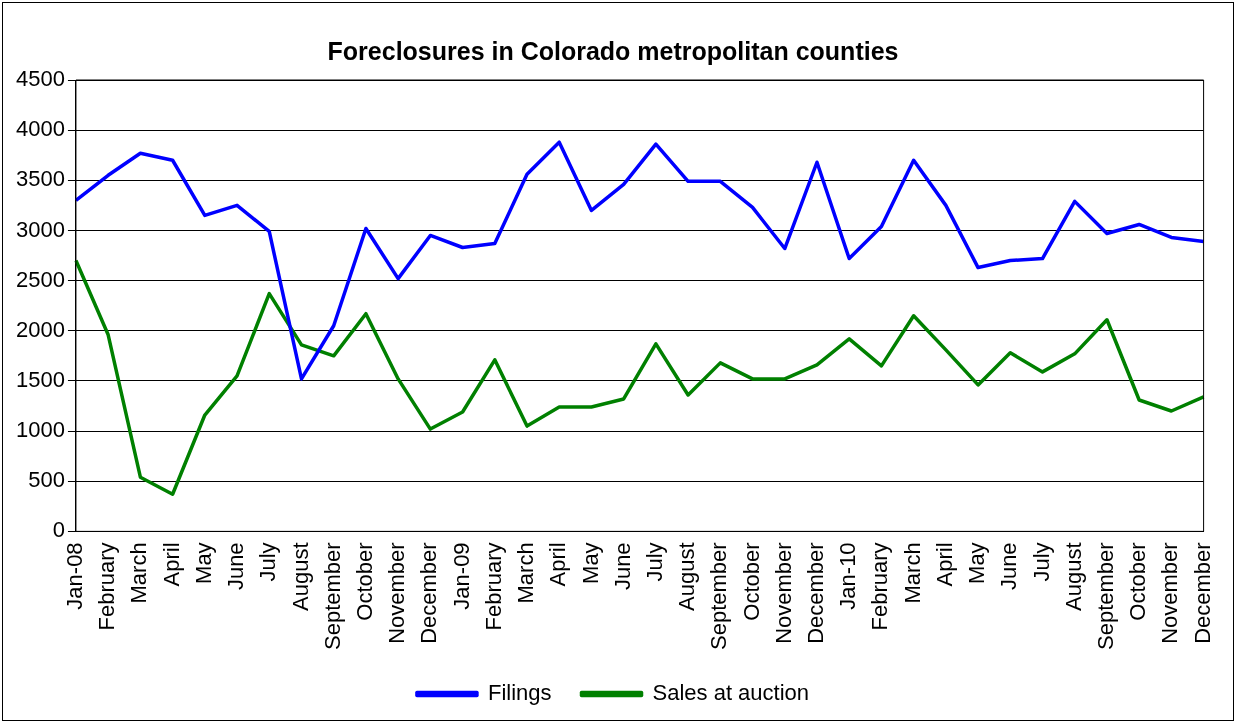  Describe the element at coordinates (40, 79) in the screenshot. I see `y-tick-label: 4500` at that location.